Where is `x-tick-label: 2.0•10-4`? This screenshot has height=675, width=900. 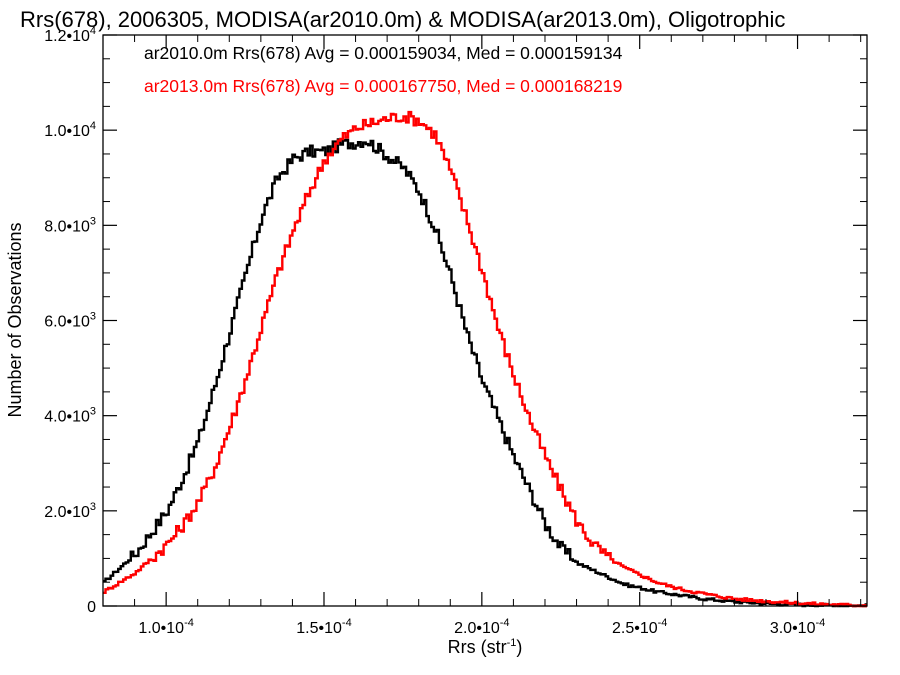 x-tick-label: 2.0•10-4 is located at coordinates (481, 627).